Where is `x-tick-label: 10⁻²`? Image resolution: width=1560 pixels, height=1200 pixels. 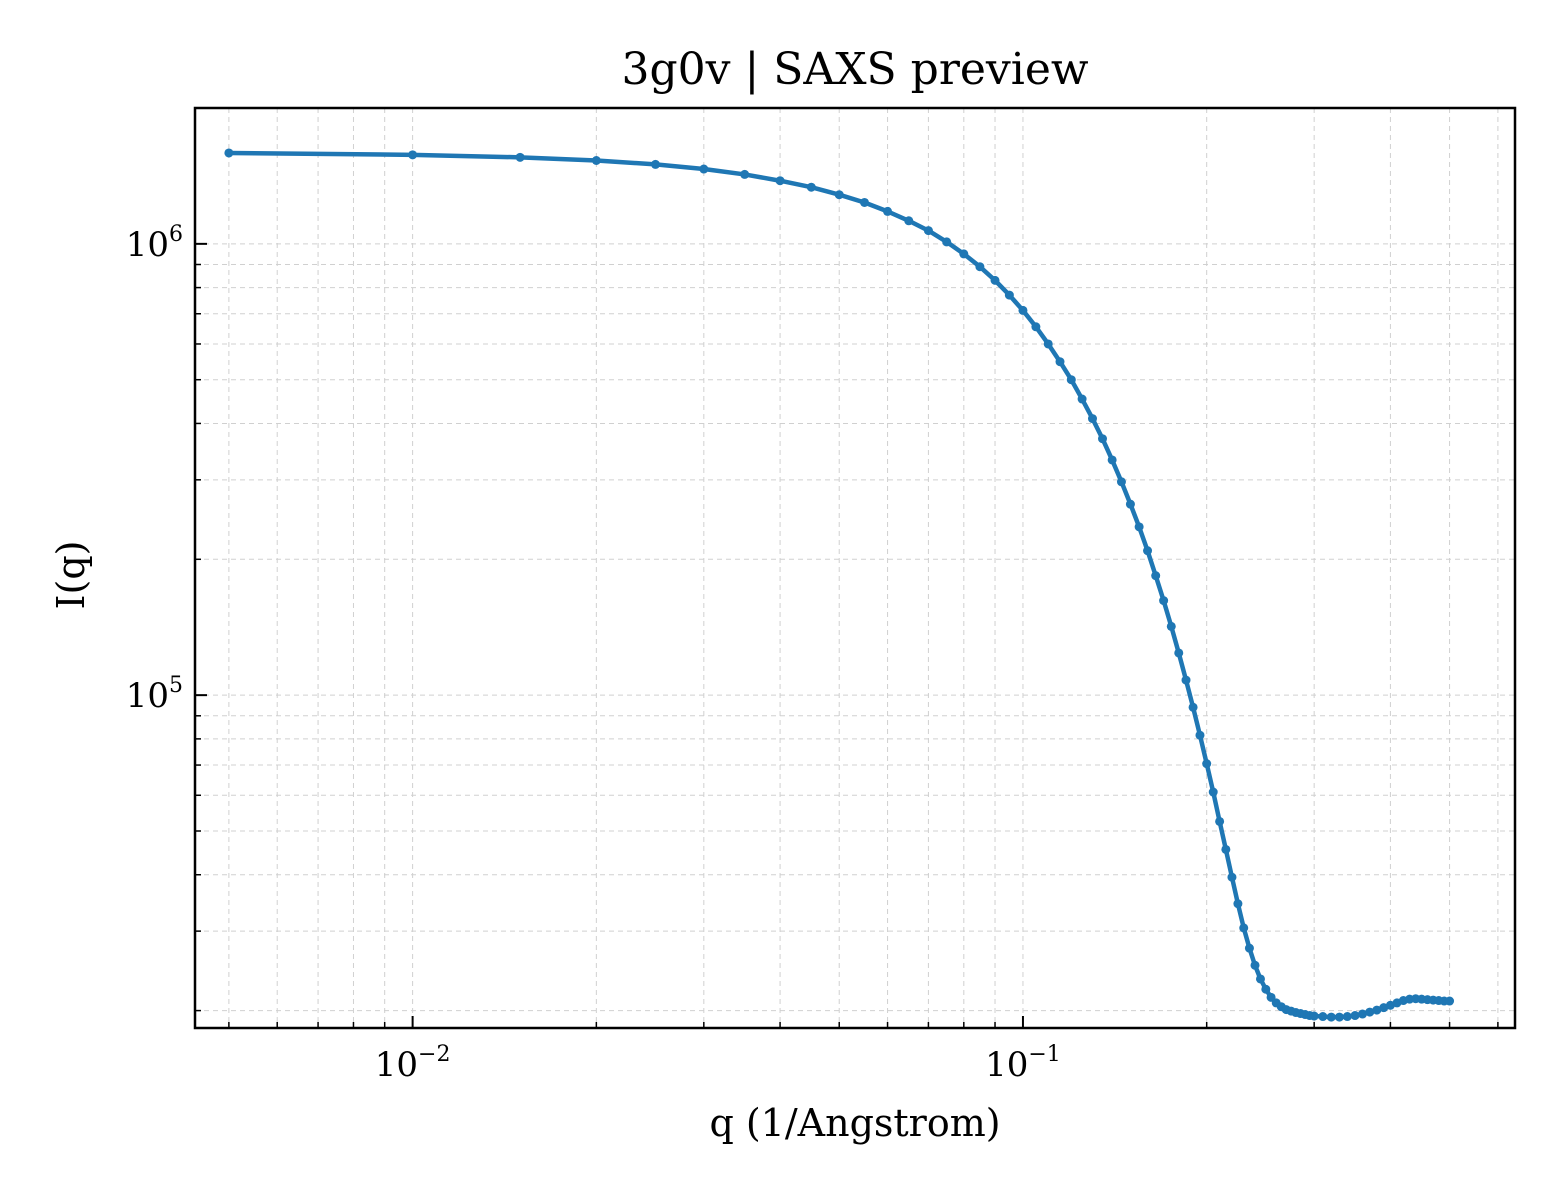
x-tick-label: 10⁻² is located at coordinates (413, 1063).